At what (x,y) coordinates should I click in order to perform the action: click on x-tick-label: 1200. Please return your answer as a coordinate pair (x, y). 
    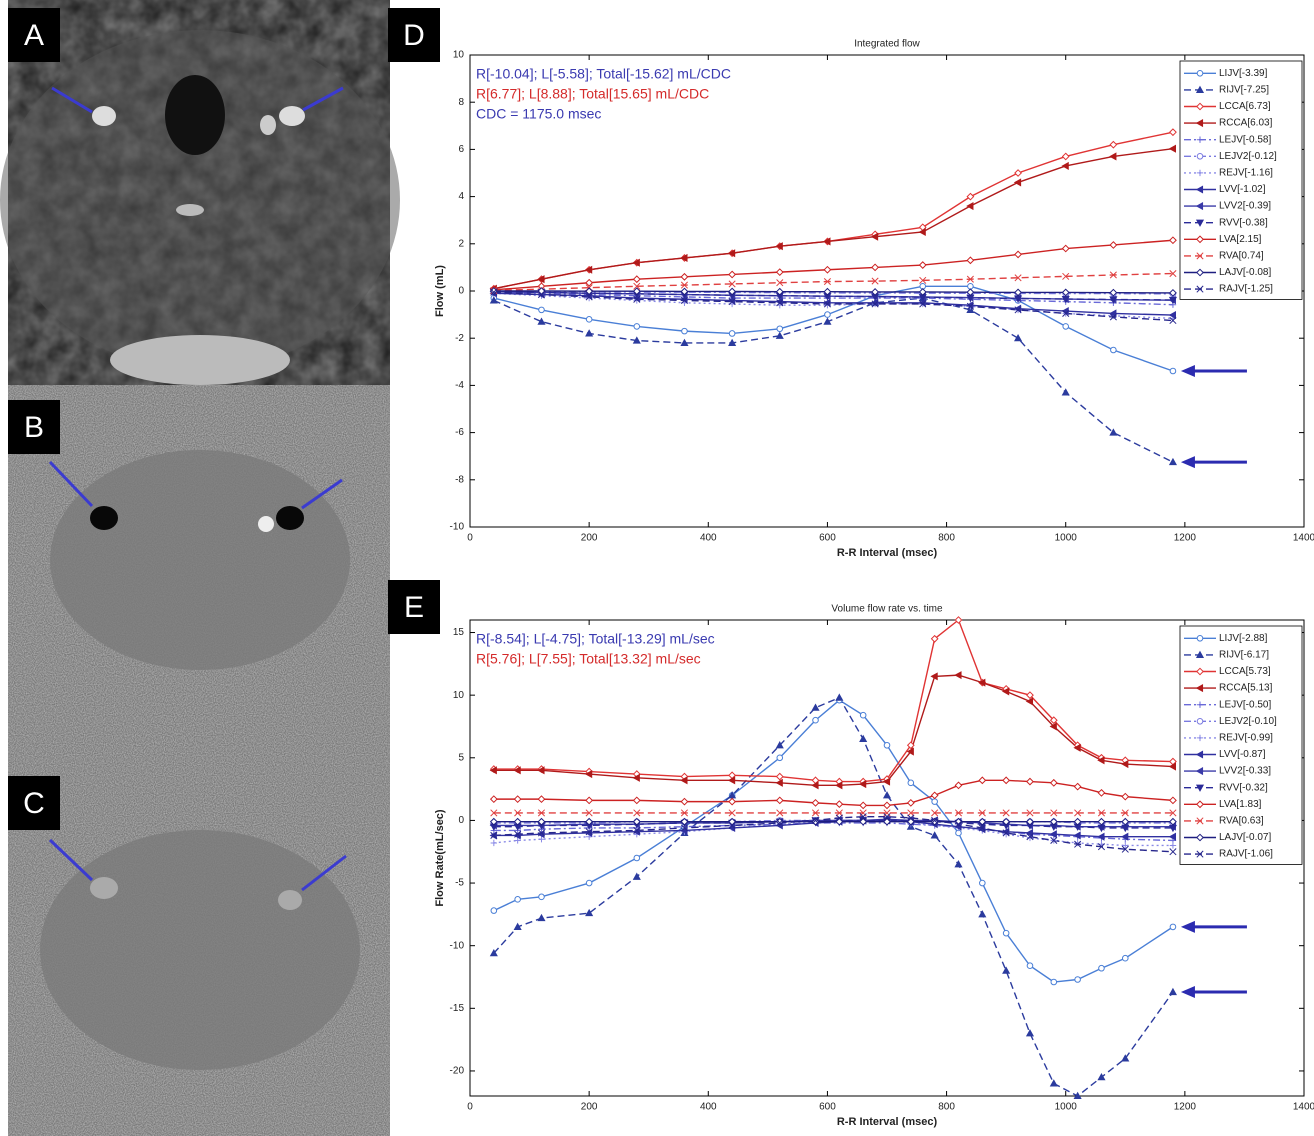
    Looking at the image, I should click on (1185, 1107).